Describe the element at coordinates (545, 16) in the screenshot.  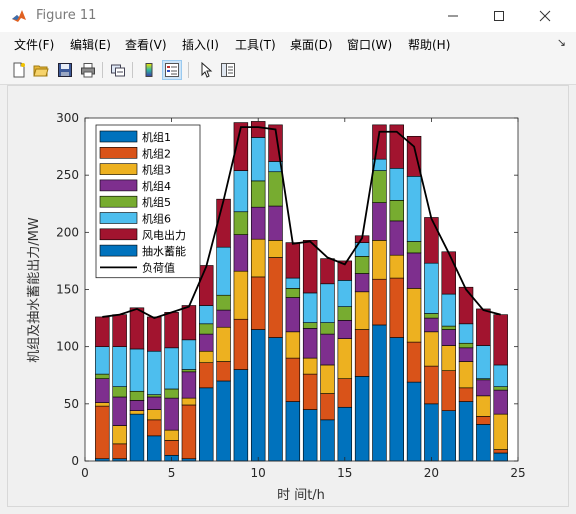
I see `close-button` at that location.